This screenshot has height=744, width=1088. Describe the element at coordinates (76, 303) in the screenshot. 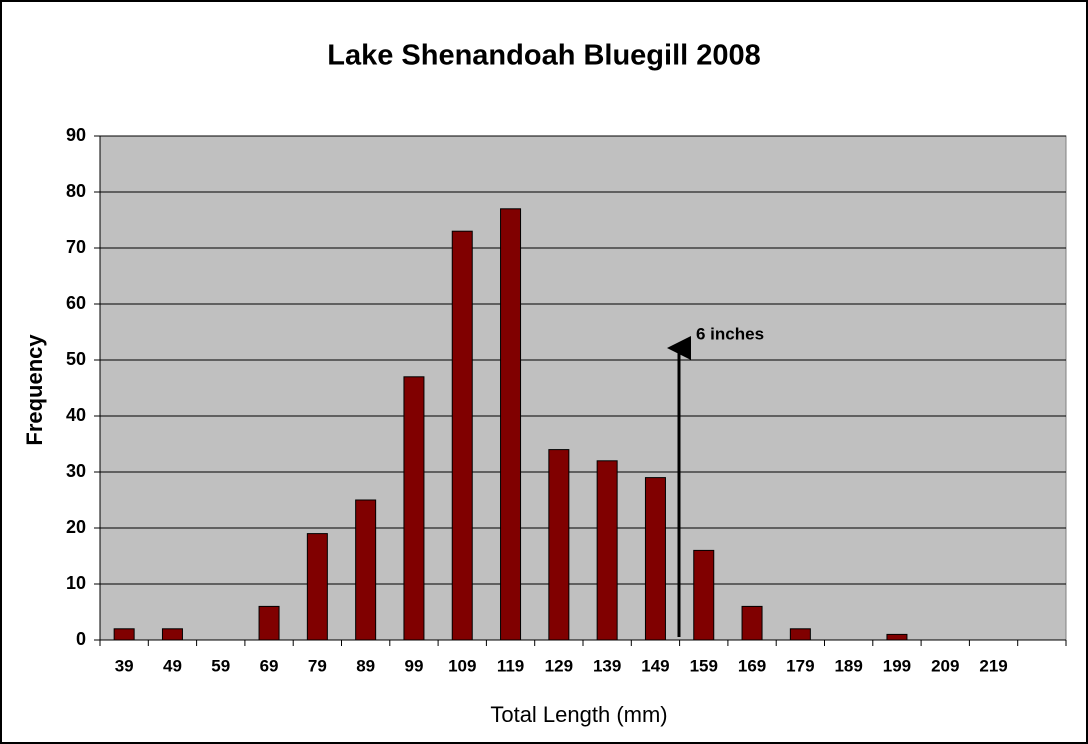

I see `y-tick-label: 60` at that location.